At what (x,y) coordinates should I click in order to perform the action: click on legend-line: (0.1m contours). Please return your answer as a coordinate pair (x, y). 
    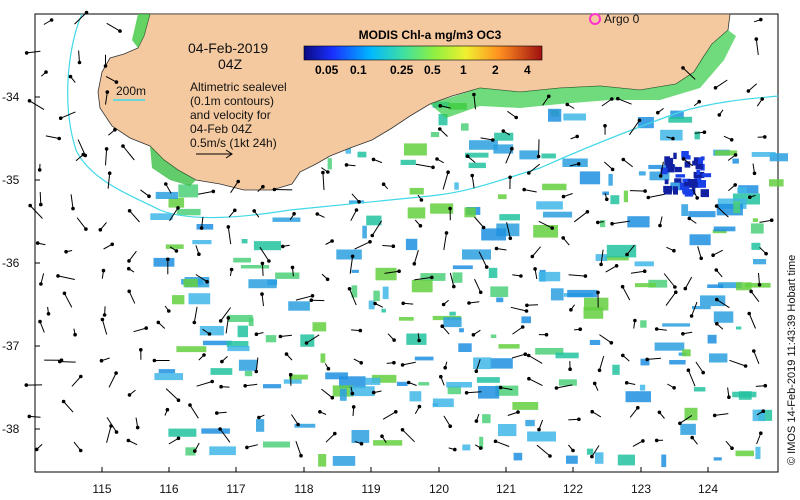
    Looking at the image, I should click on (232, 101).